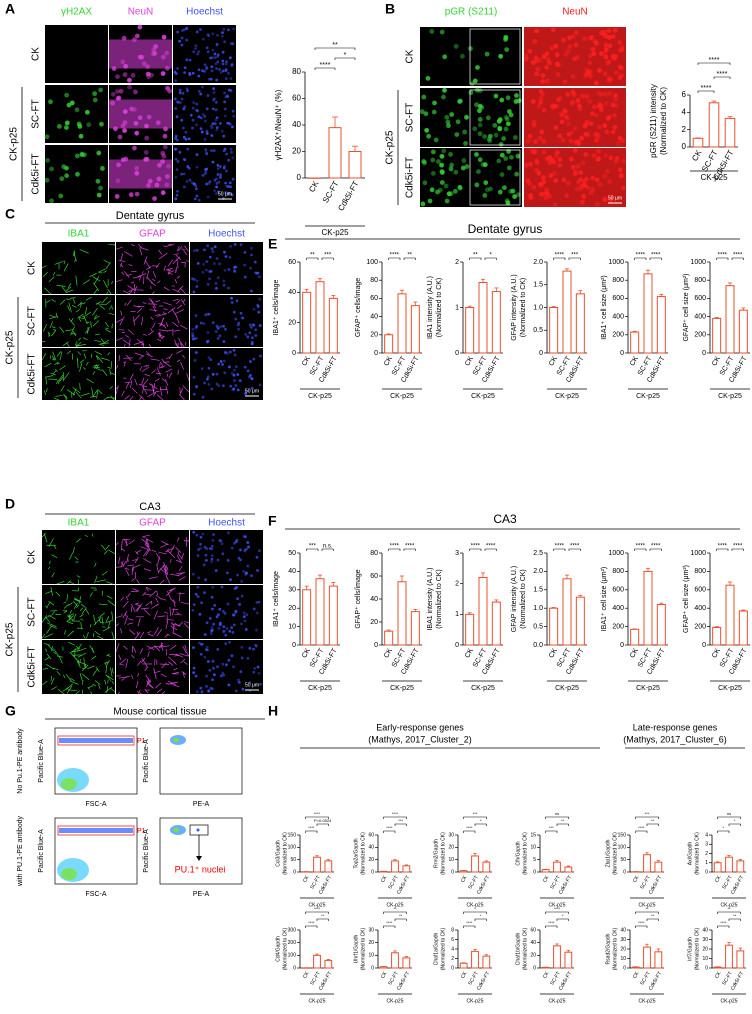 The width and height of the screenshot is (752, 1014). I want to click on y-axis-label: Ccl3/Gapdh, so click(278, 853).